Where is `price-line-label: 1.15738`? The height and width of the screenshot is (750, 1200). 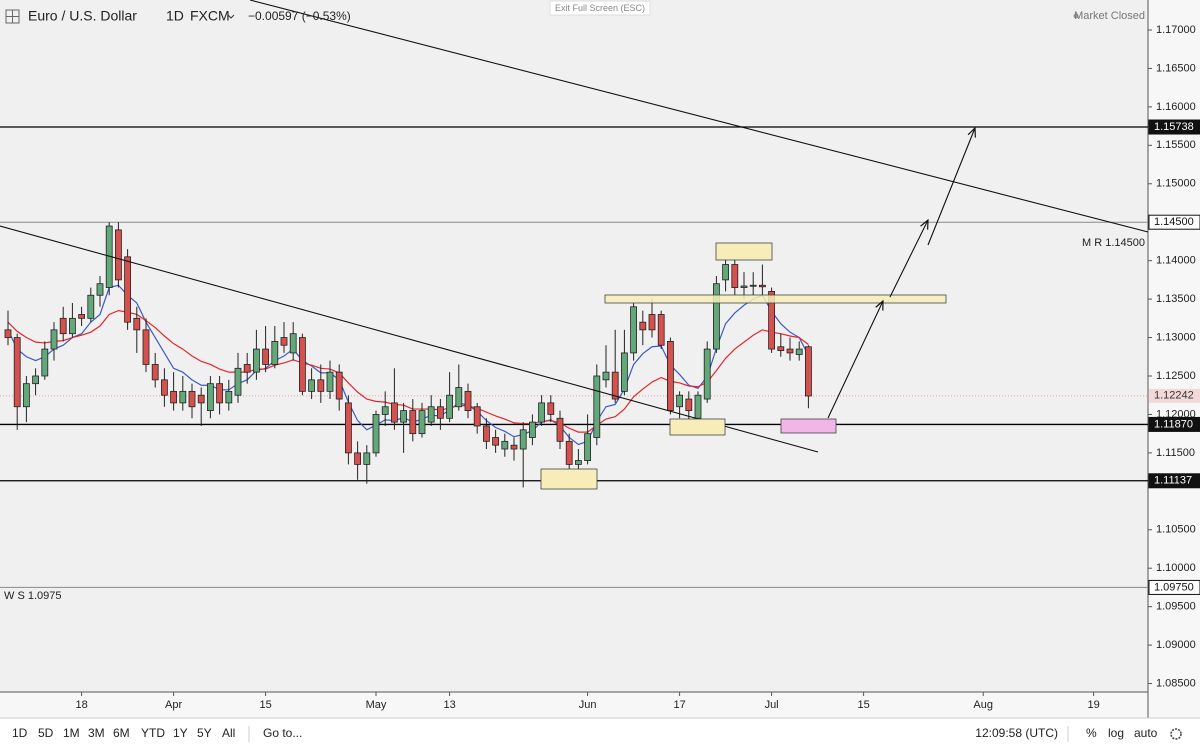 price-line-label: 1.15738 is located at coordinates (1174, 127).